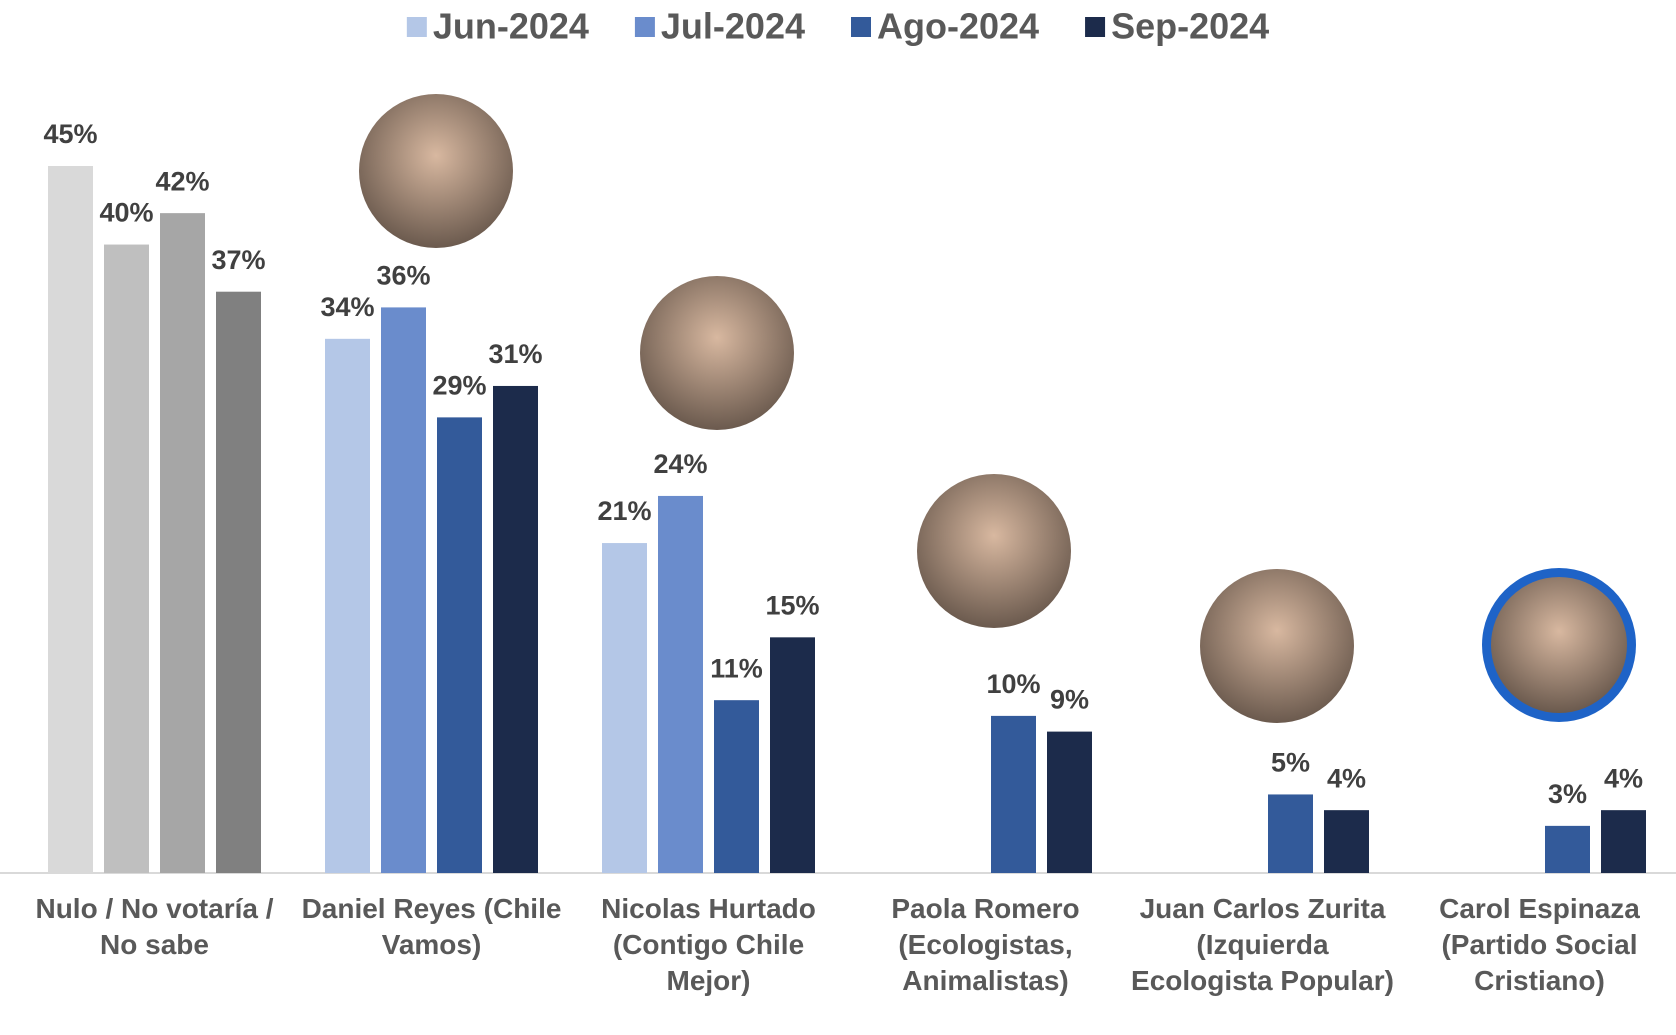 This screenshot has width=1676, height=1035. I want to click on value-label: 36%, so click(403, 276).